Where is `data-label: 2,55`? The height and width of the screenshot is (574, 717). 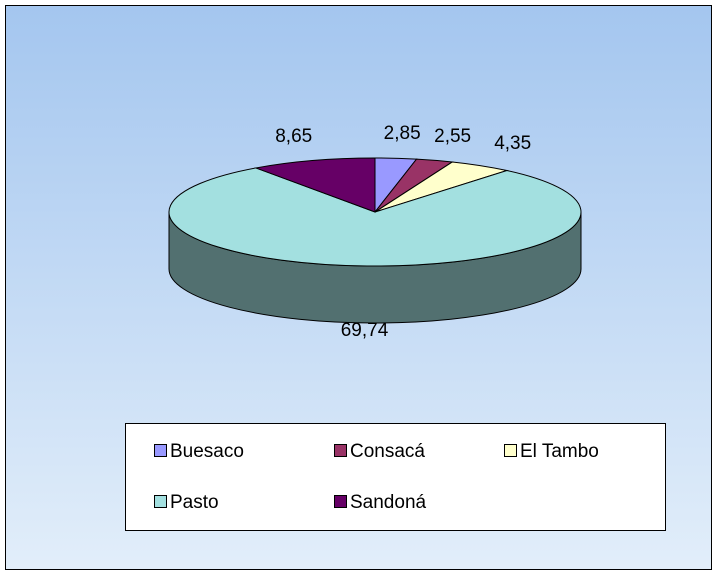 data-label: 2,55 is located at coordinates (452, 136).